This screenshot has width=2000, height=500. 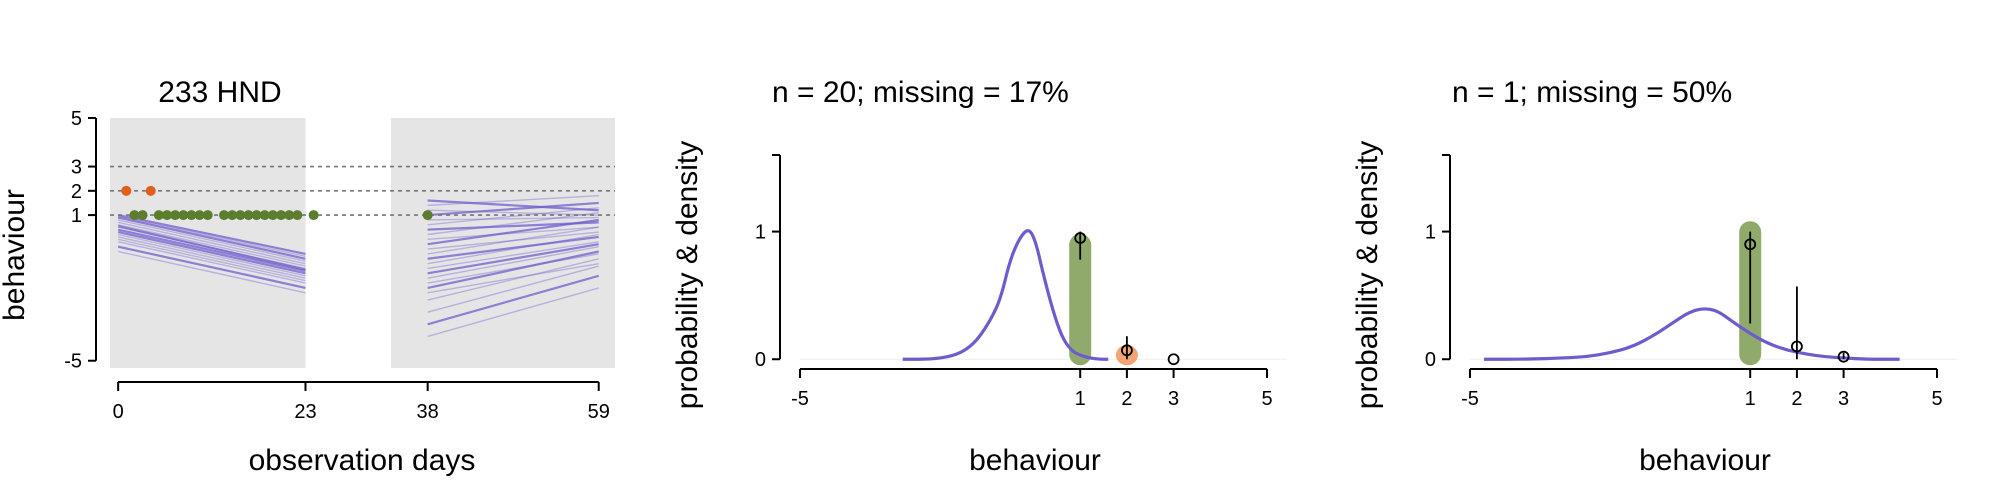 I want to click on x-tick-label: 59, so click(x=599, y=412).